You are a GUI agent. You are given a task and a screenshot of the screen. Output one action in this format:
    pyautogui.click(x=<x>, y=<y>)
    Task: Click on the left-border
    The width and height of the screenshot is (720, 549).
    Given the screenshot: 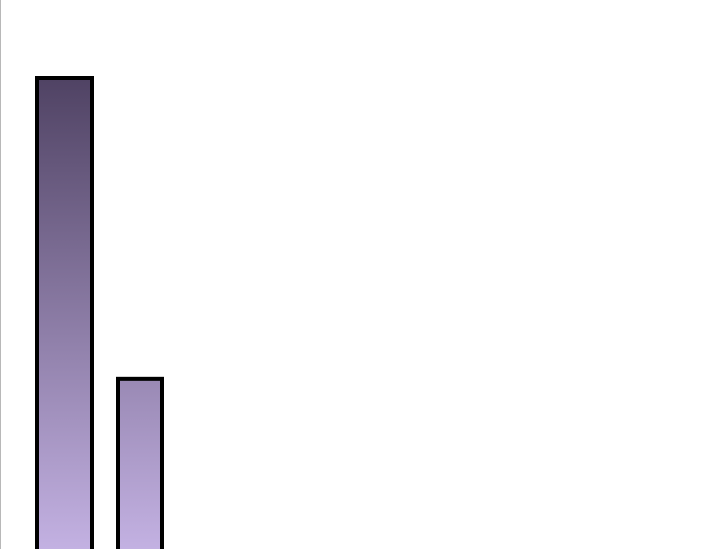 What is the action you would take?
    pyautogui.click(x=0, y=274)
    